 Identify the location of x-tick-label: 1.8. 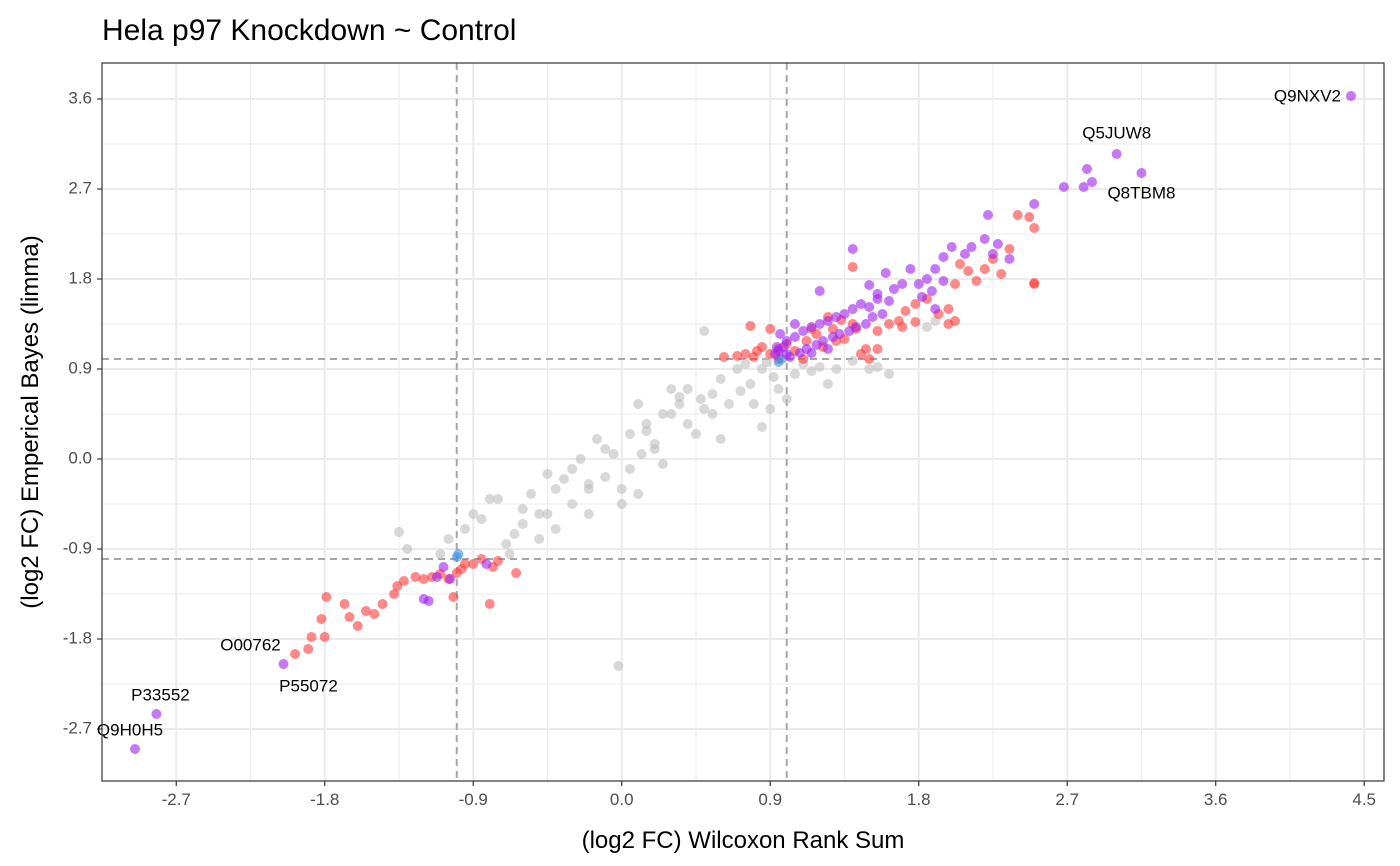
(919, 799).